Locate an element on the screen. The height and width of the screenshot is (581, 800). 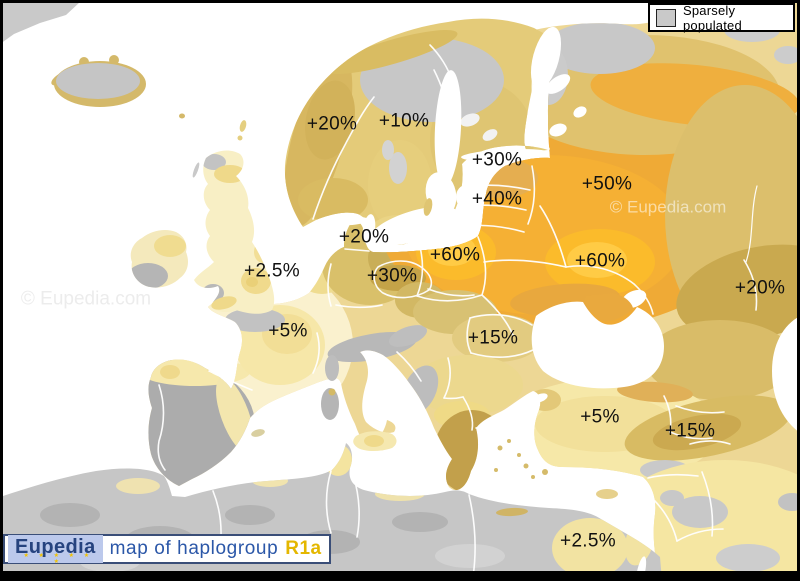
eupedia-logo: Eupedia ★ ★ ★ ★ ★ ★ is located at coordinates (55, 550).